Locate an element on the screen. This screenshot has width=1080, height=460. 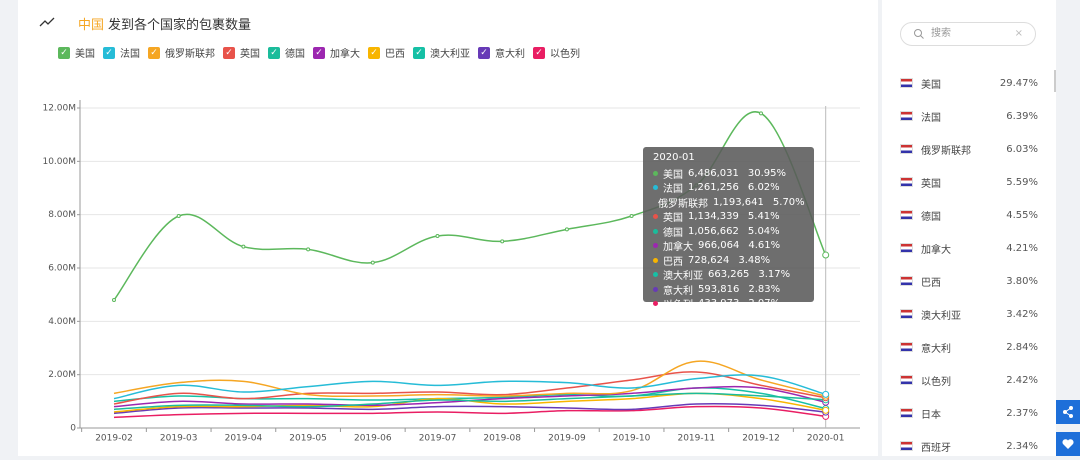
country-row: 美国 29.47% is located at coordinates (969, 83).